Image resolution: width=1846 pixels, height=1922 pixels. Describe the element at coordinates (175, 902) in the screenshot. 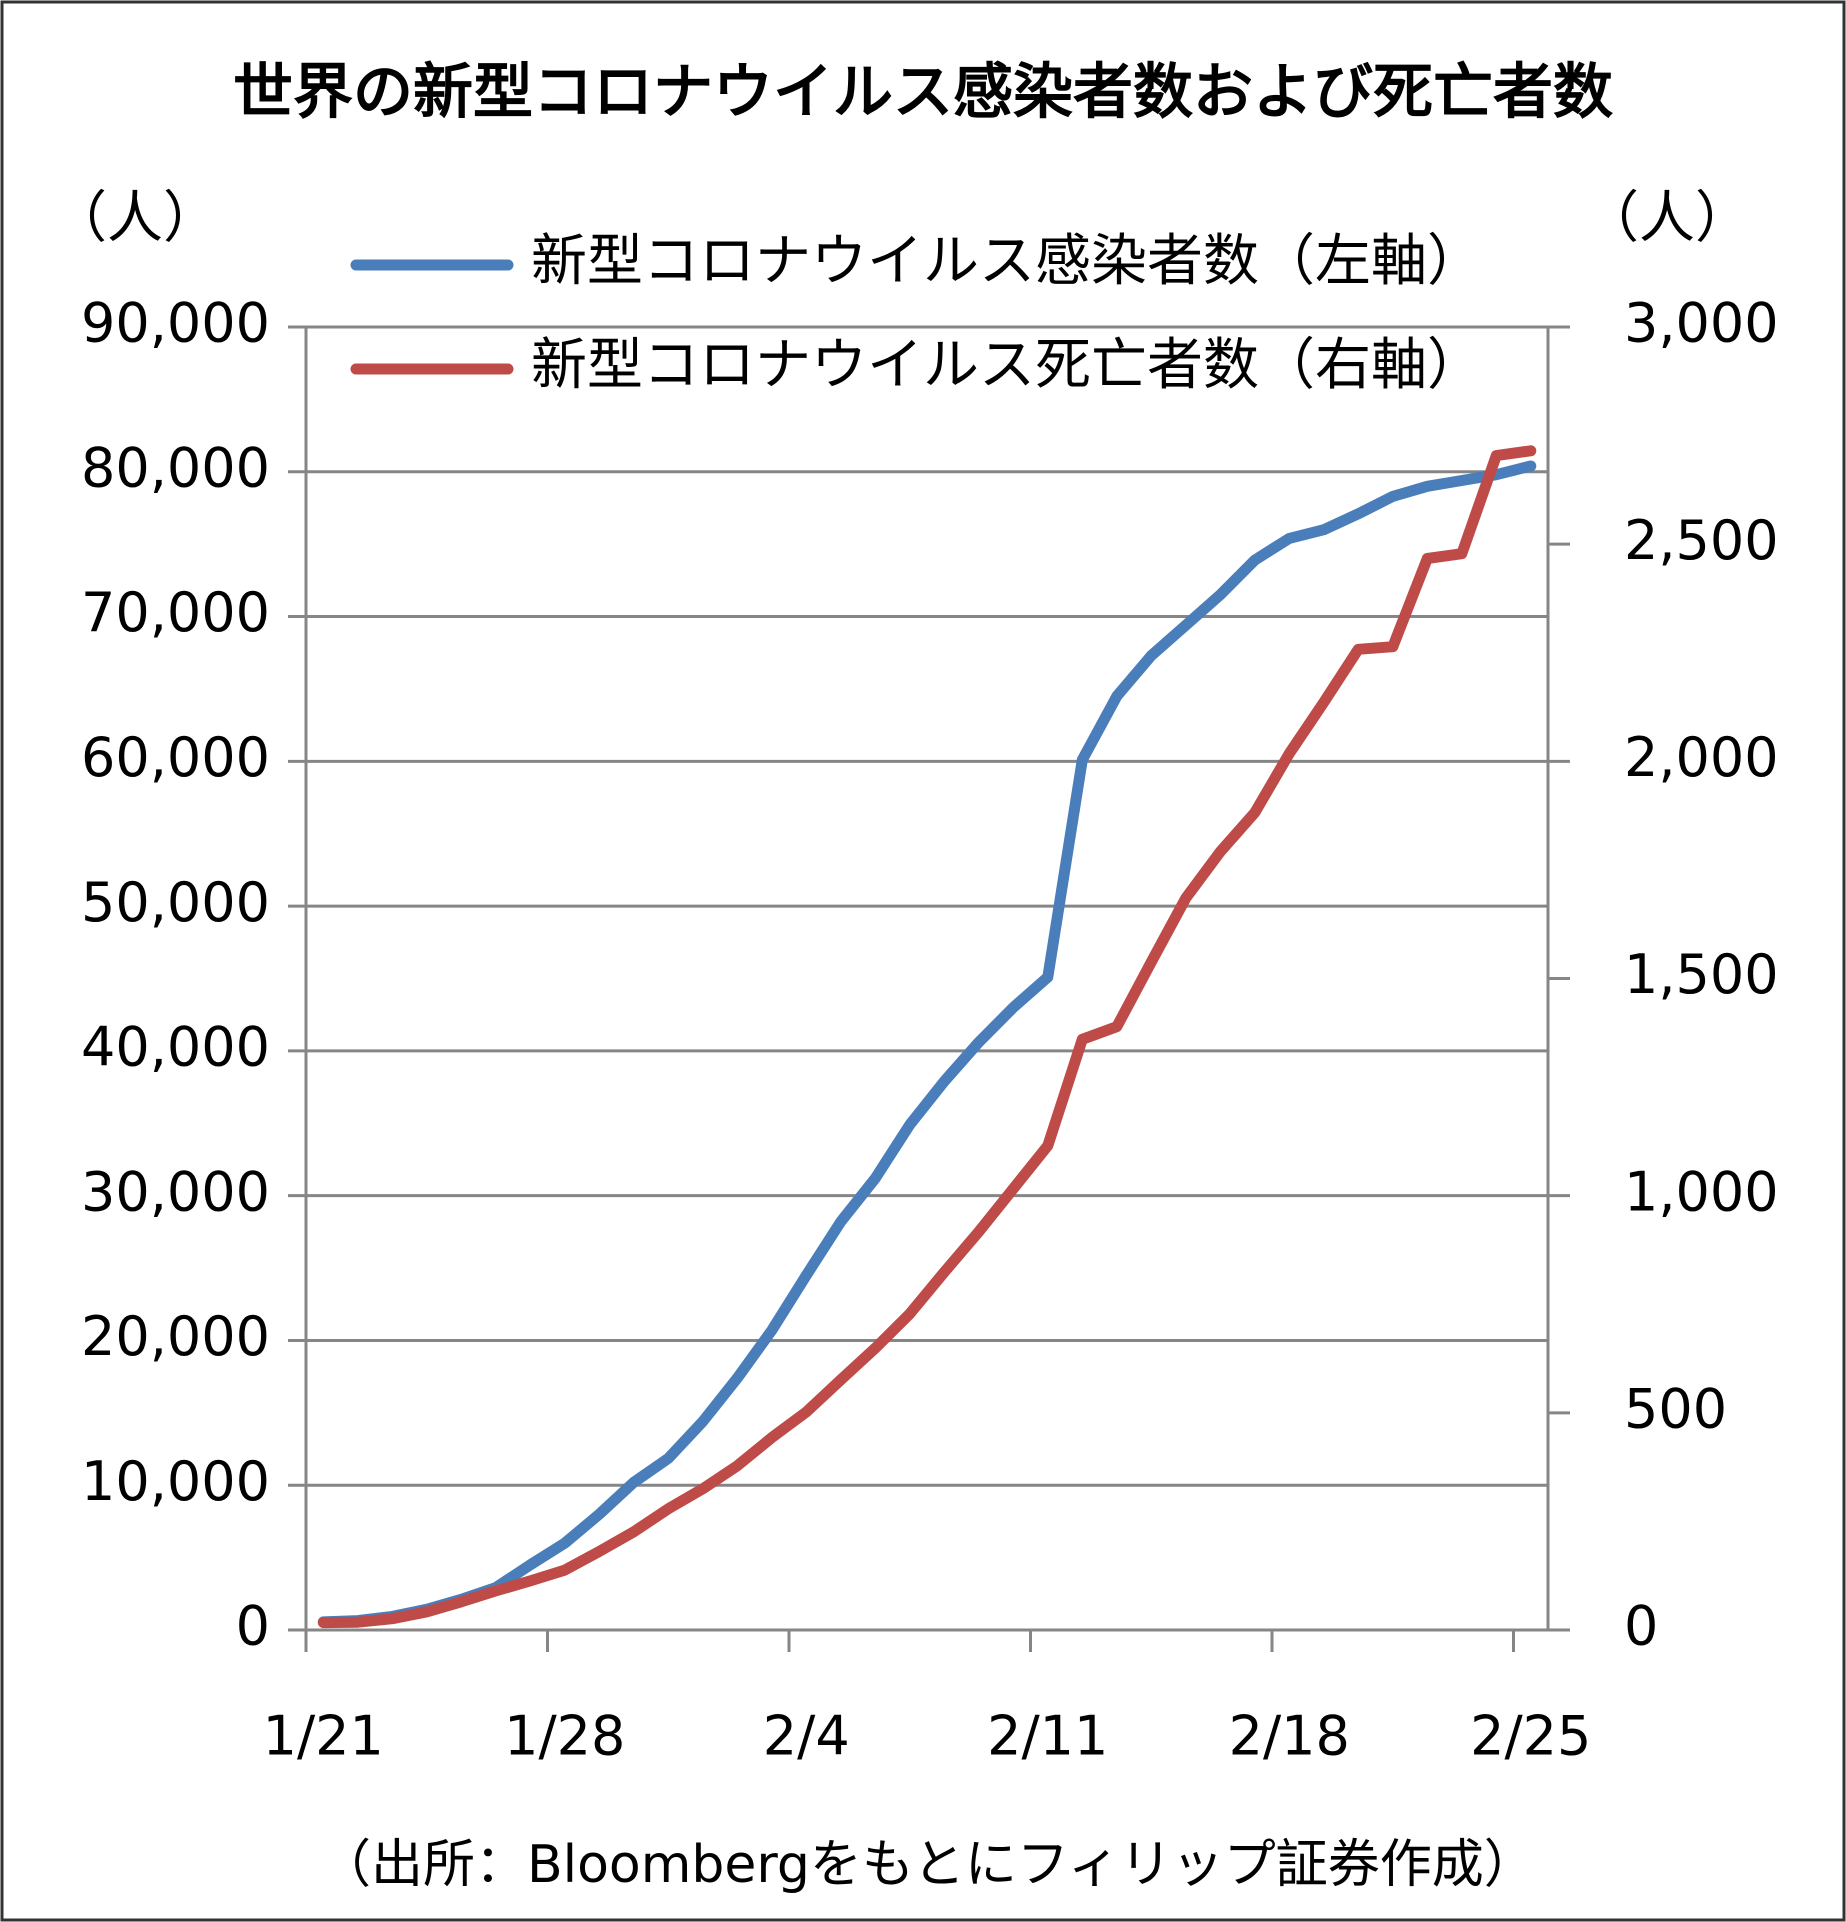

I see `y-tick-label: 50,000` at that location.